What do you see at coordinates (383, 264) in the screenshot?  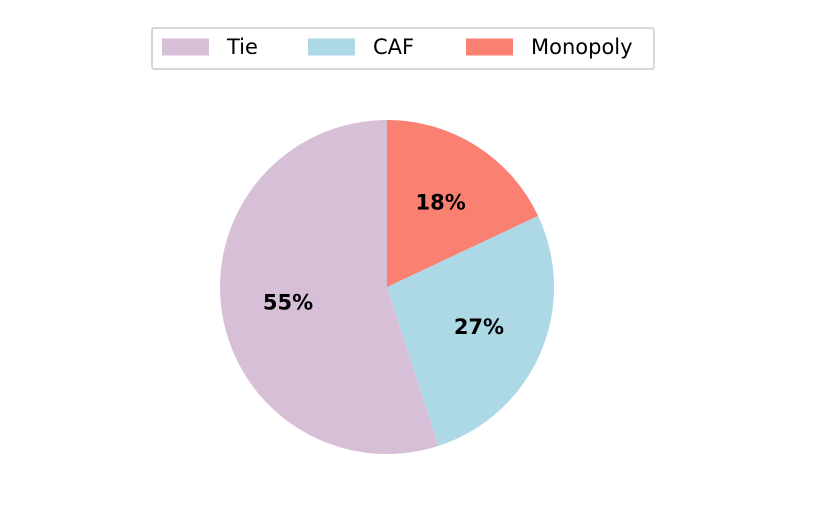 I see `pie-value-labels: 55% 27% 18%` at bounding box center [383, 264].